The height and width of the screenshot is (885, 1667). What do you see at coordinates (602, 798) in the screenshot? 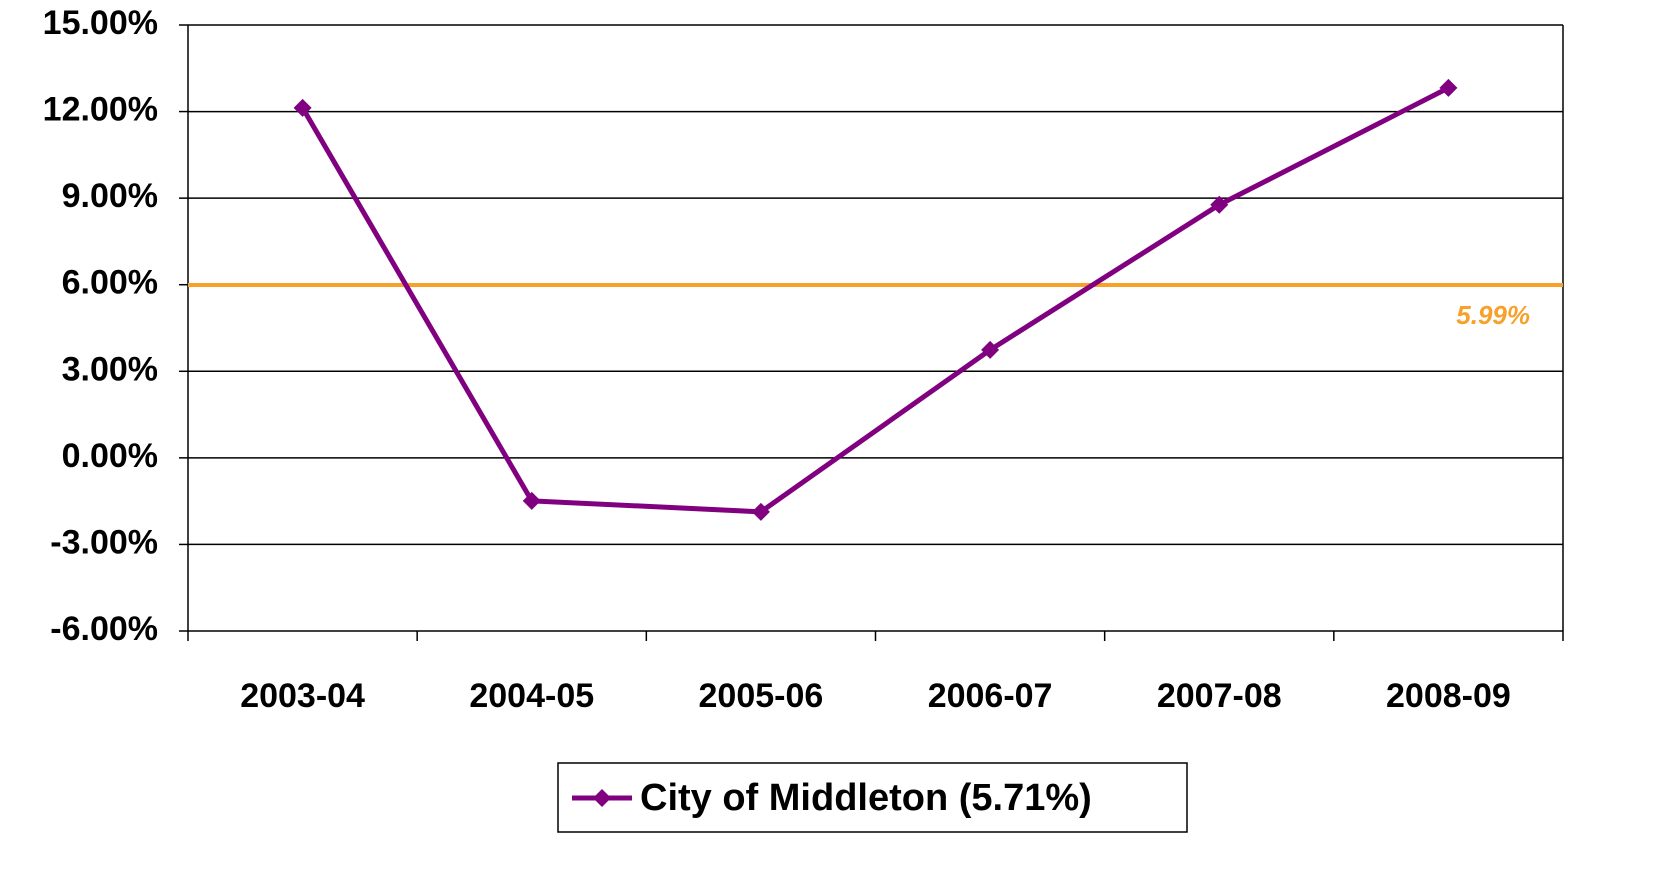
I see `legend-marker` at bounding box center [602, 798].